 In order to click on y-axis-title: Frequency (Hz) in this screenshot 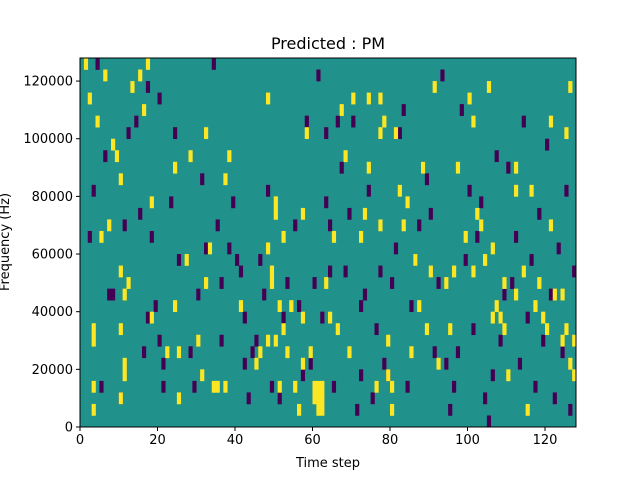, I will do `click(6, 242)`.